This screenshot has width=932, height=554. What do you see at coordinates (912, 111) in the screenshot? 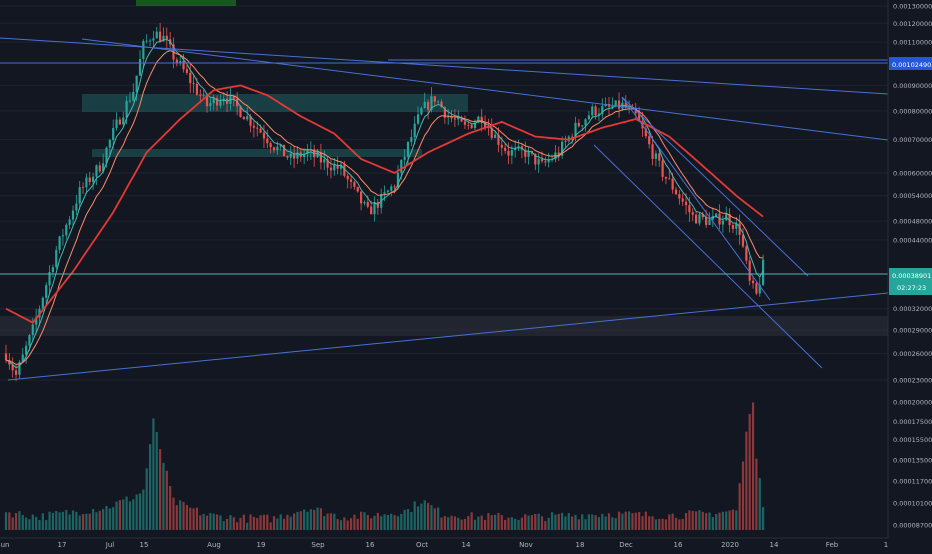
I see `price-tick-label: 0.00080000` at bounding box center [912, 111].